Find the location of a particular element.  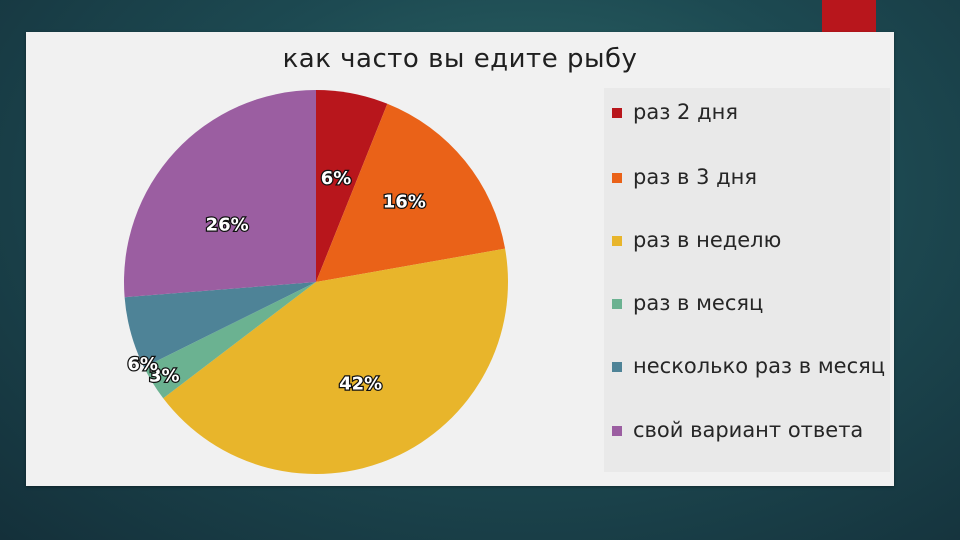

data-label-1: 6% is located at coordinates (336, 178).